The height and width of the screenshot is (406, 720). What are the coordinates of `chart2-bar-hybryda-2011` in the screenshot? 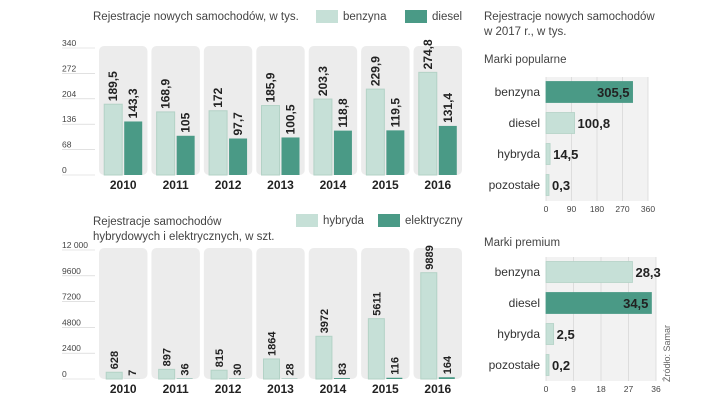 It's located at (167, 374).